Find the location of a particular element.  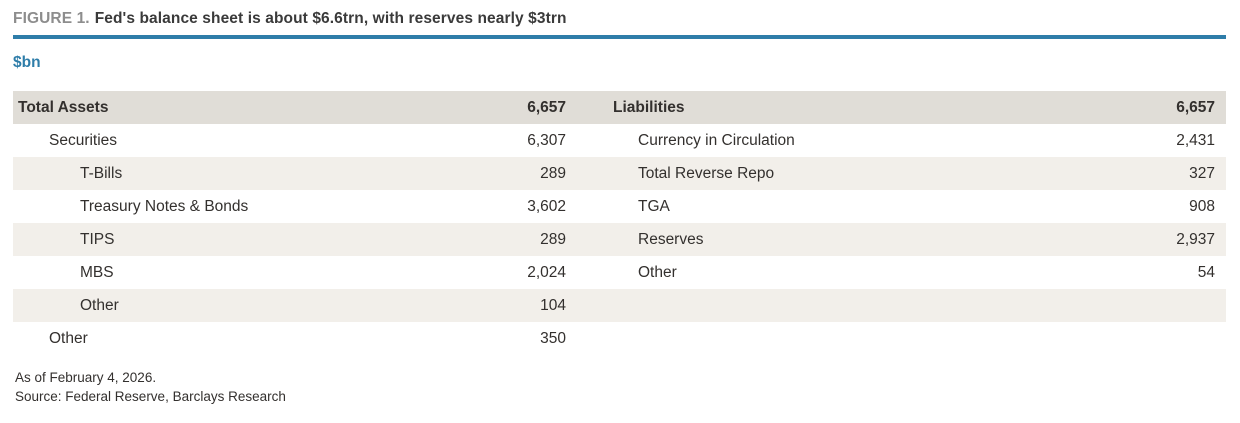

liability-item-value: 2,431 is located at coordinates (1195, 140).